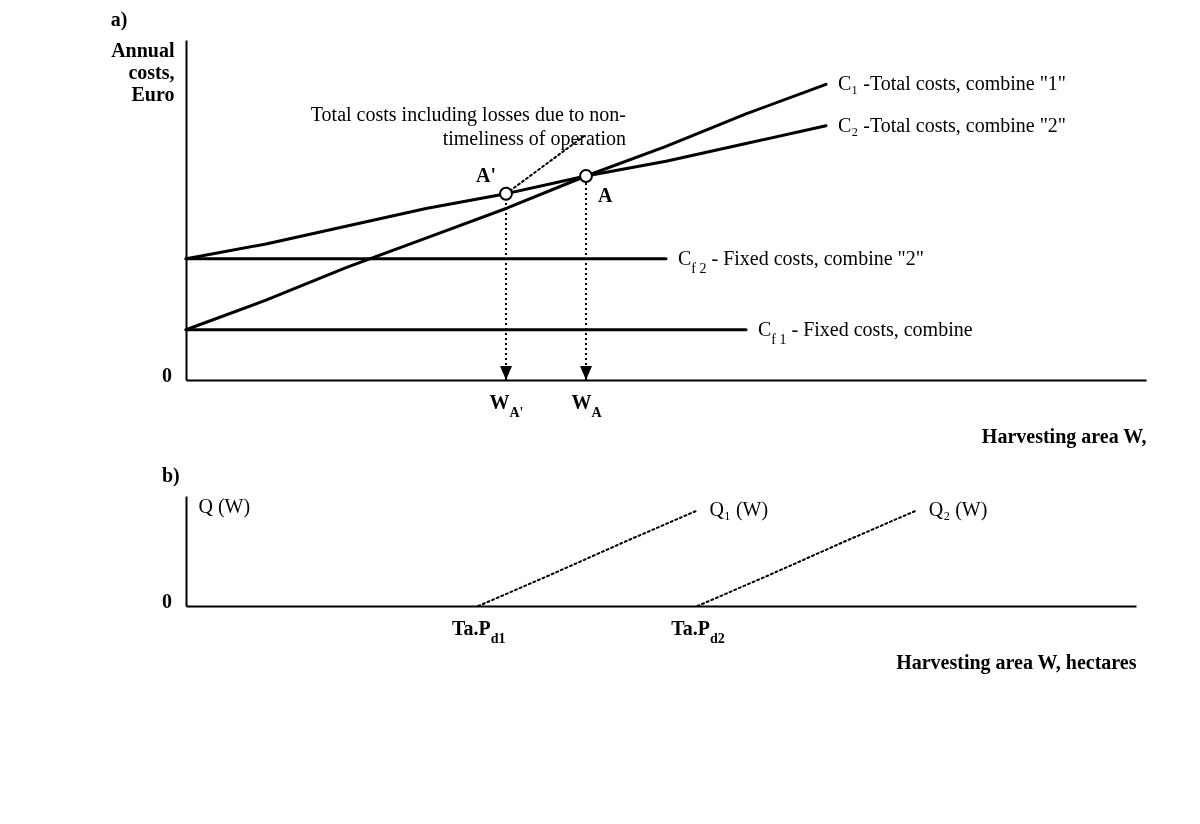 The width and height of the screenshot is (1200, 824). Describe the element at coordinates (952, 83) in the screenshot. I see `series-label: C₁ -Total costs, combine "1"` at that location.